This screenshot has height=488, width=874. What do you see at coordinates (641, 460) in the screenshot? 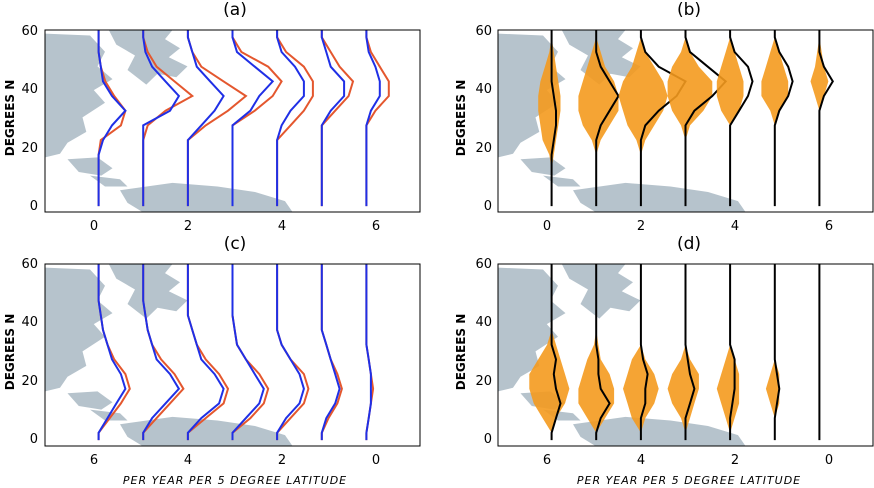
I see `panel-d-xtick-4: 4` at bounding box center [641, 460].